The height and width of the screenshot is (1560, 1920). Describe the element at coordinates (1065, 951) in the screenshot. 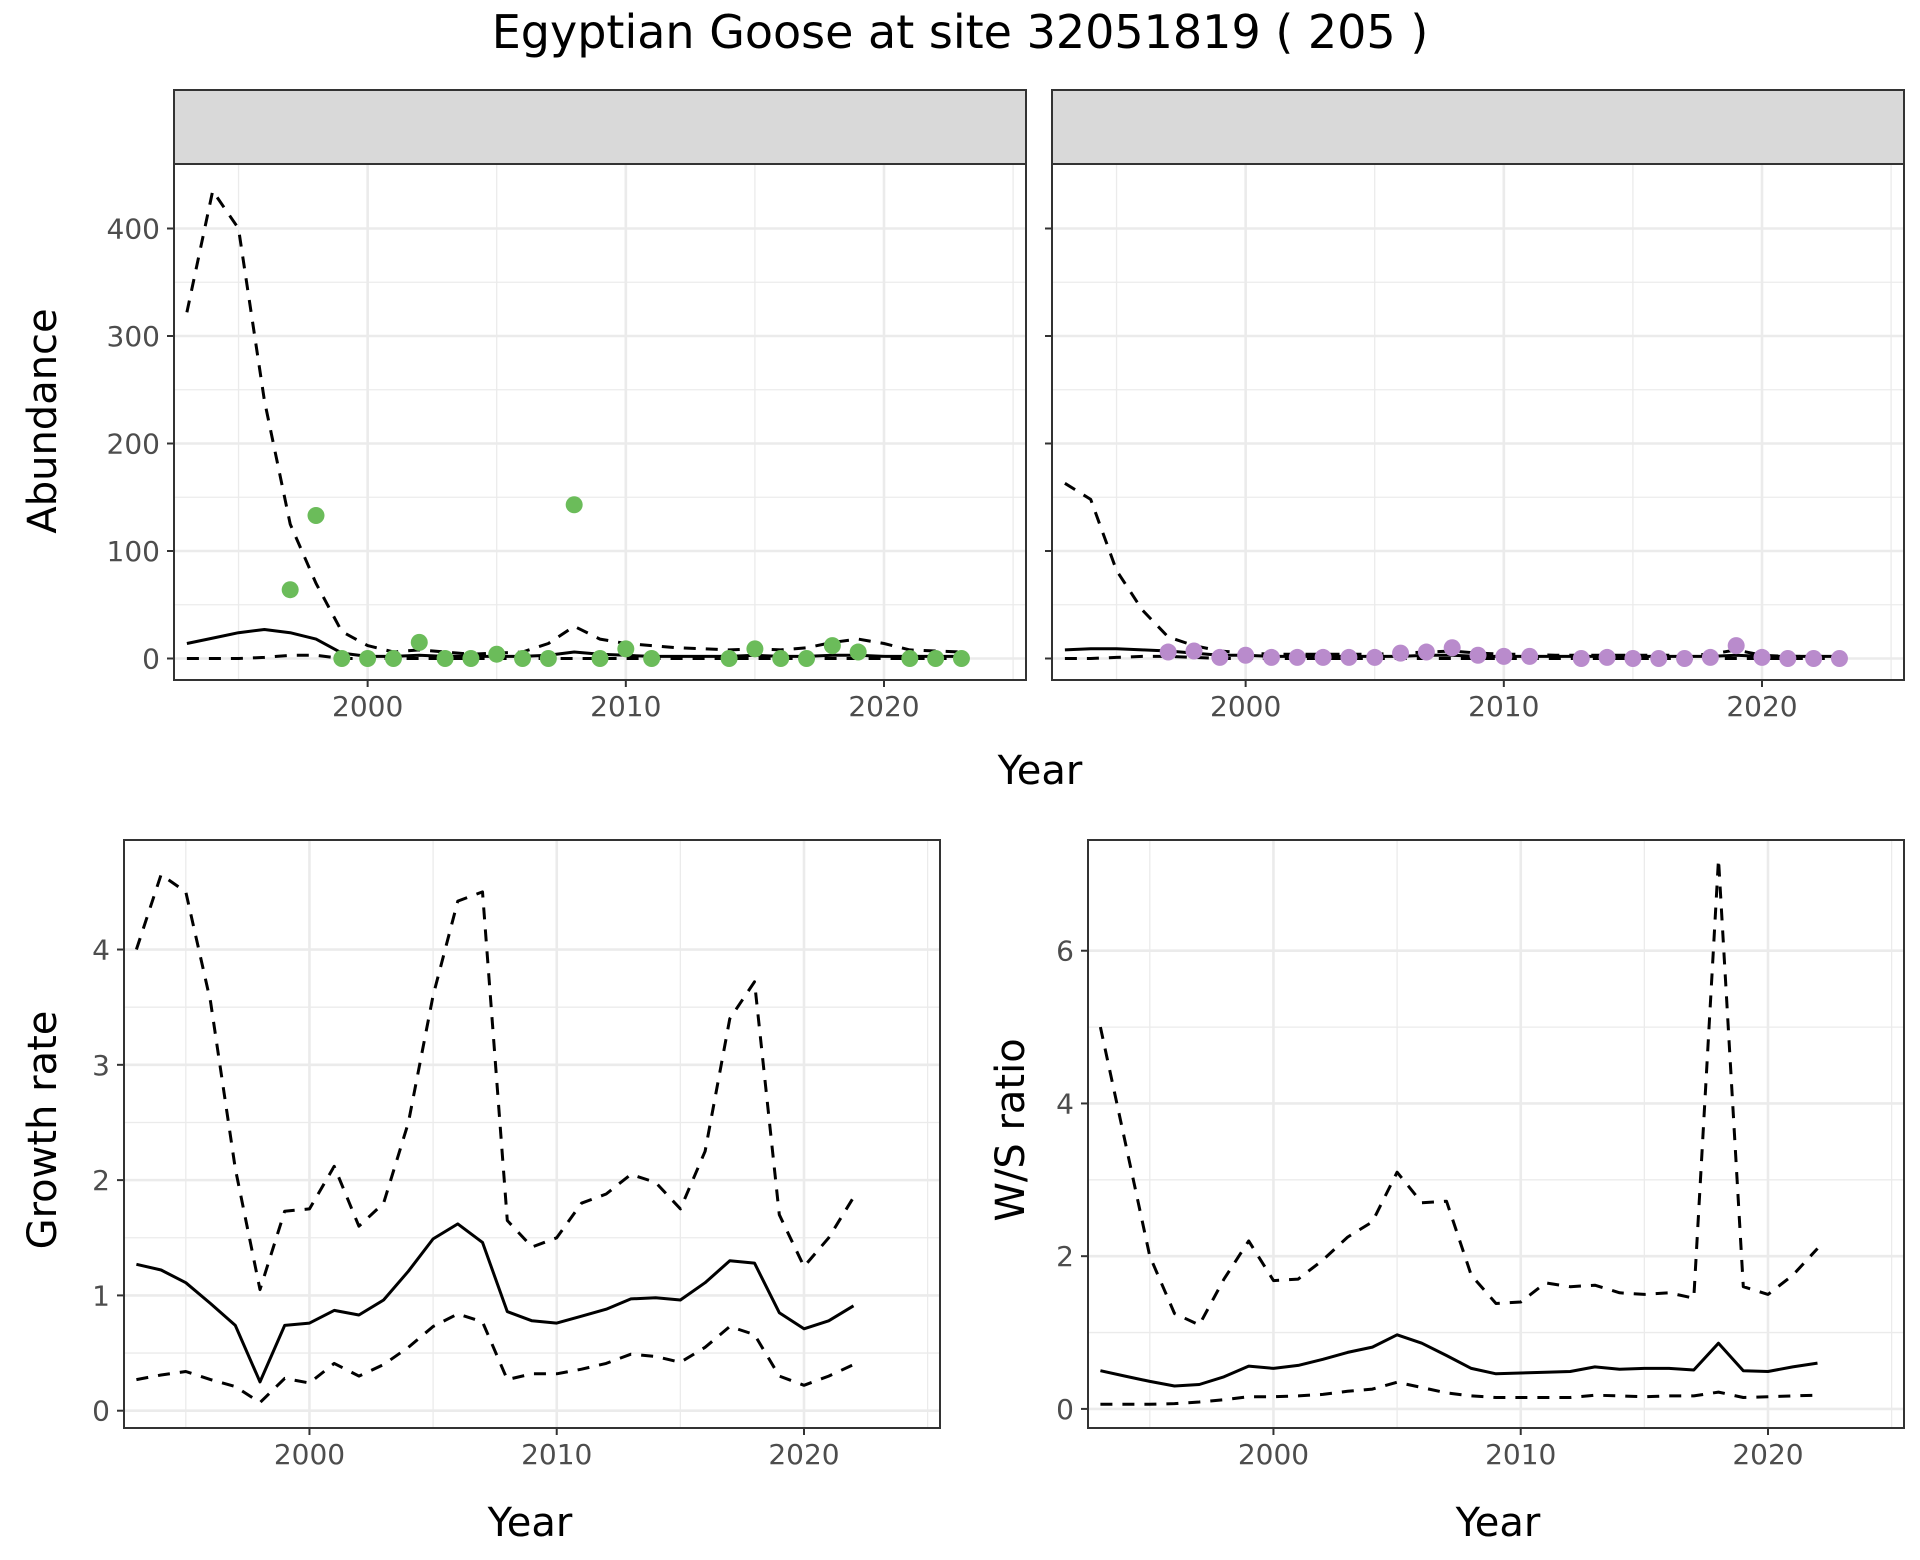

I see `y-tick-label: 6` at that location.